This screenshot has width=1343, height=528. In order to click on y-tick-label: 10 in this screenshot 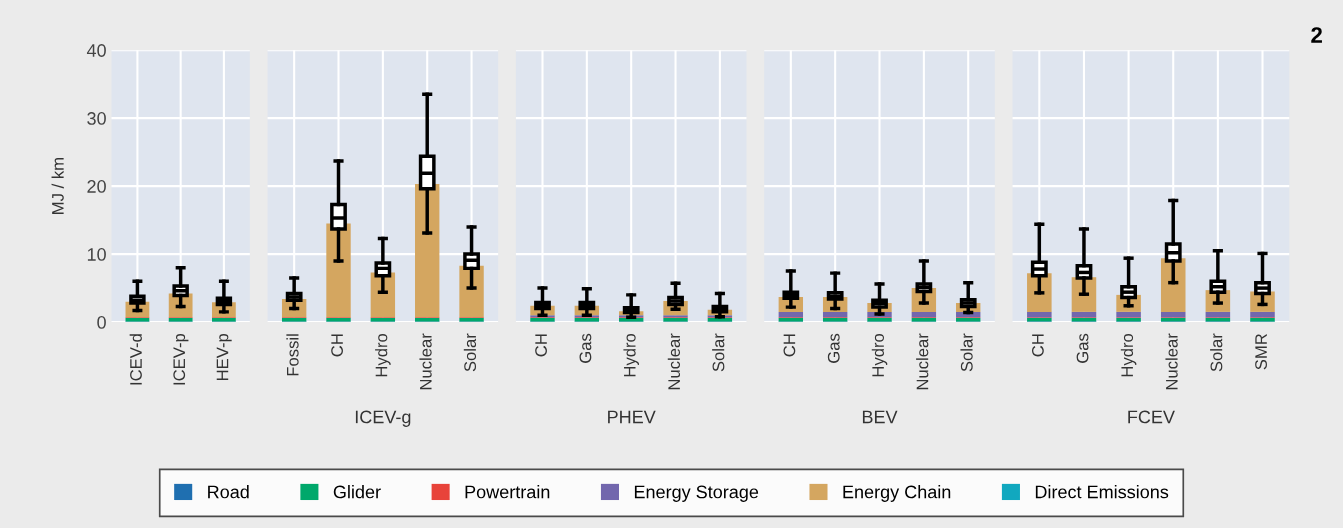, I will do `click(96, 254)`.